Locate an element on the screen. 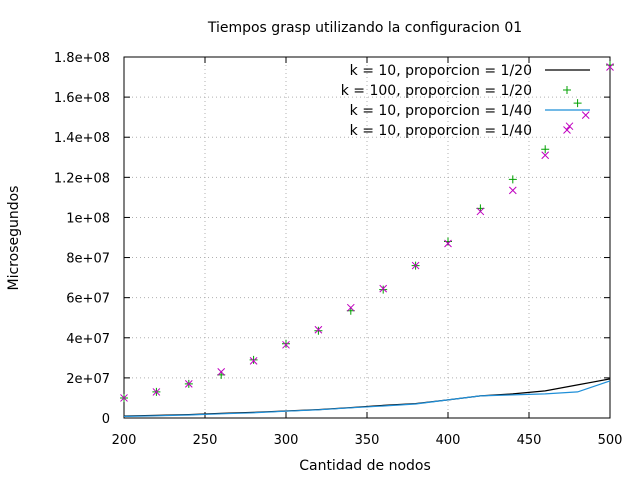 This screenshot has height=480, width=640. x-tick-label: 250 is located at coordinates (205, 440).